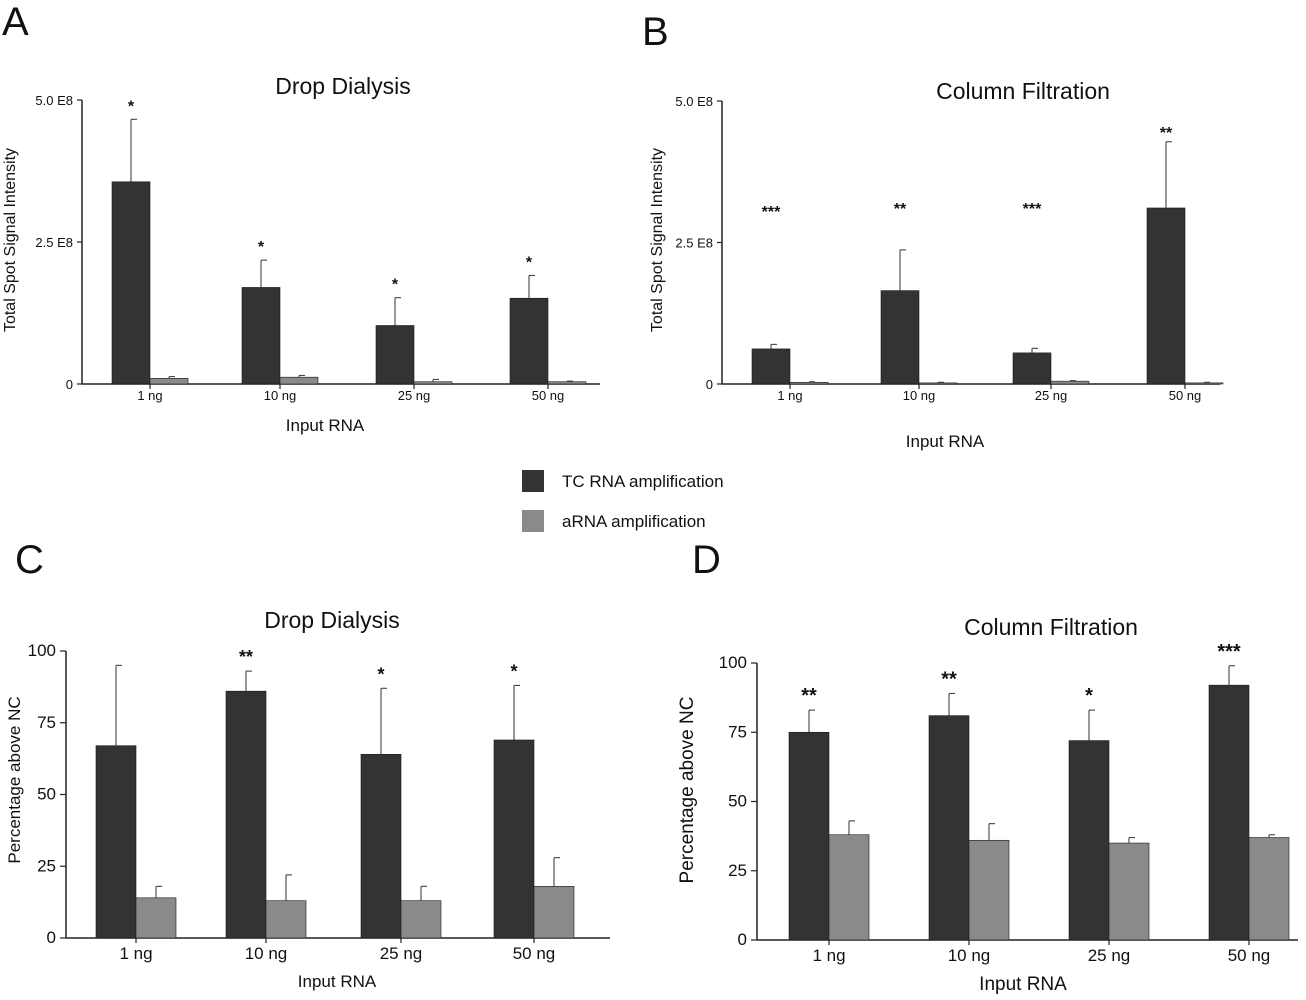  Describe the element at coordinates (623, 501) in the screenshot. I see `legend: TC RNA amplification aRNA amplification` at that location.